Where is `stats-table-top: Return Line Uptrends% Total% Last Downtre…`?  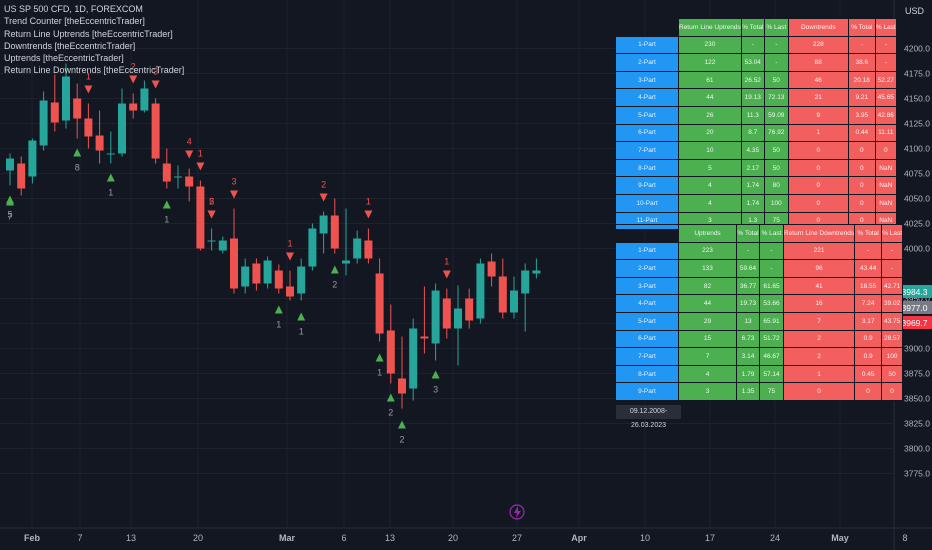 stats-table-top: Return Line Uptrends% Total% Last Downtre… is located at coordinates (756, 124).